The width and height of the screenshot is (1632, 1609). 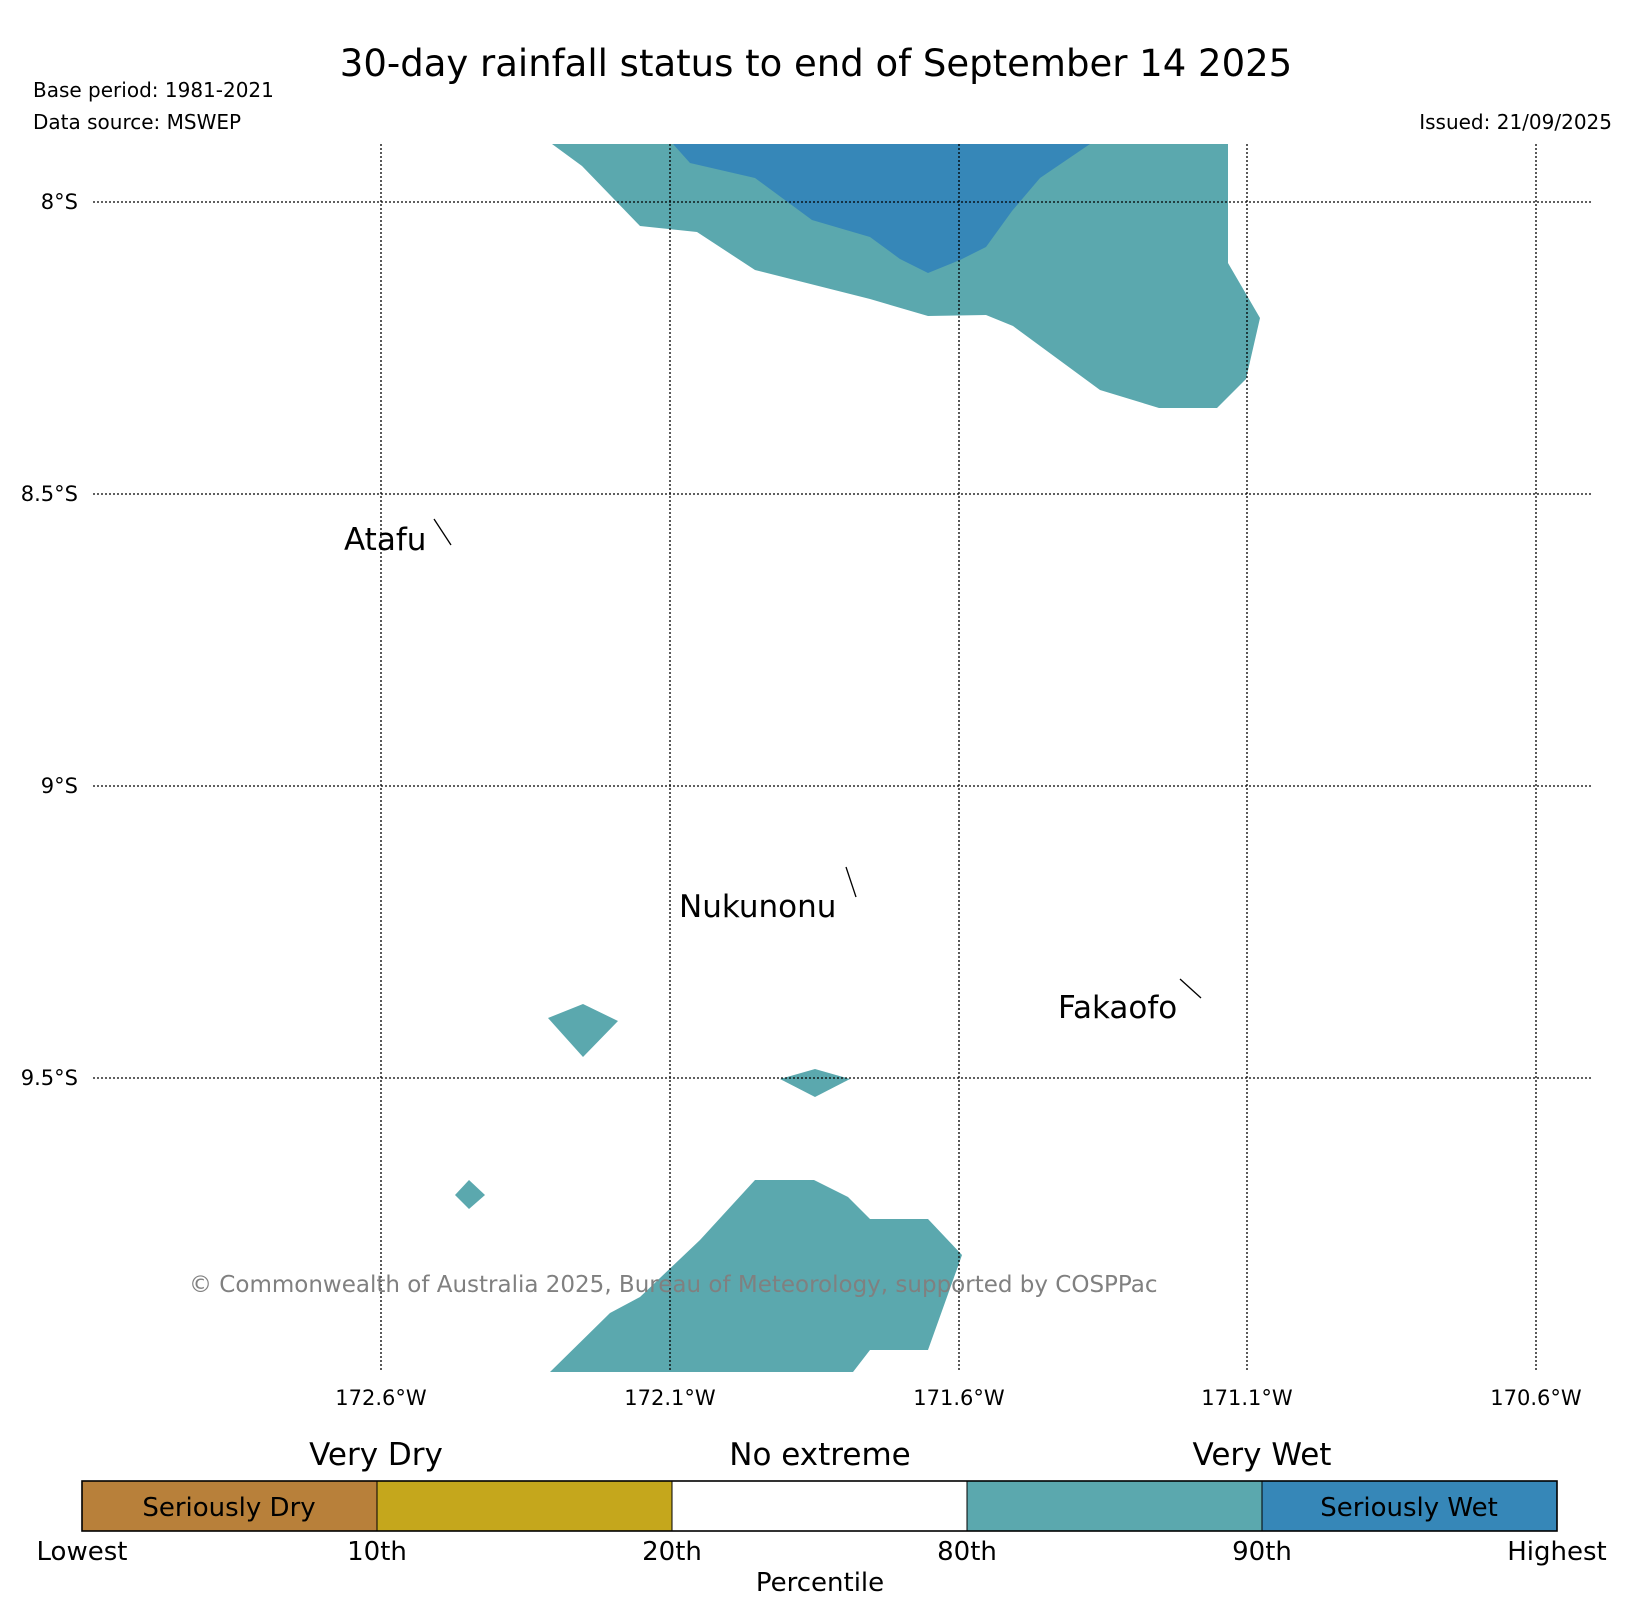 What do you see at coordinates (377, 1552) in the screenshot?
I see `legend-tick-10th: 10th` at bounding box center [377, 1552].